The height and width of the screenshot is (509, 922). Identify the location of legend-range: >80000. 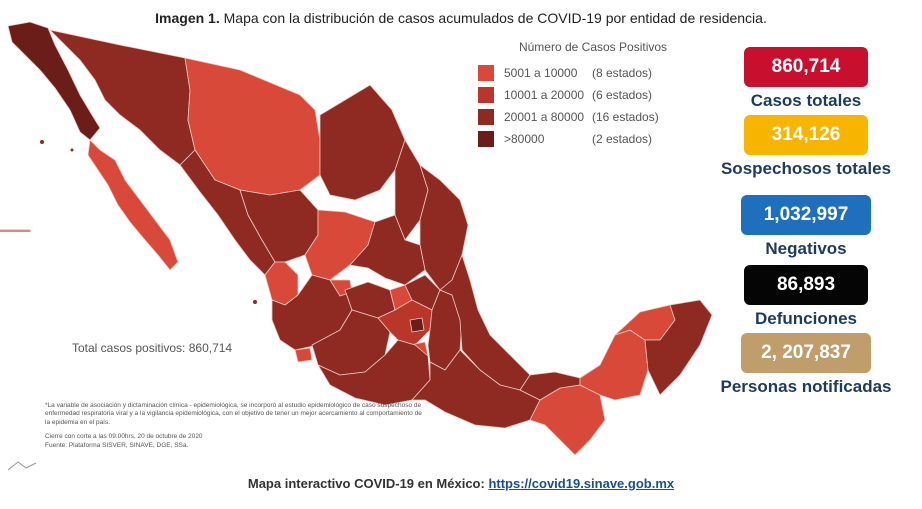
(524, 139).